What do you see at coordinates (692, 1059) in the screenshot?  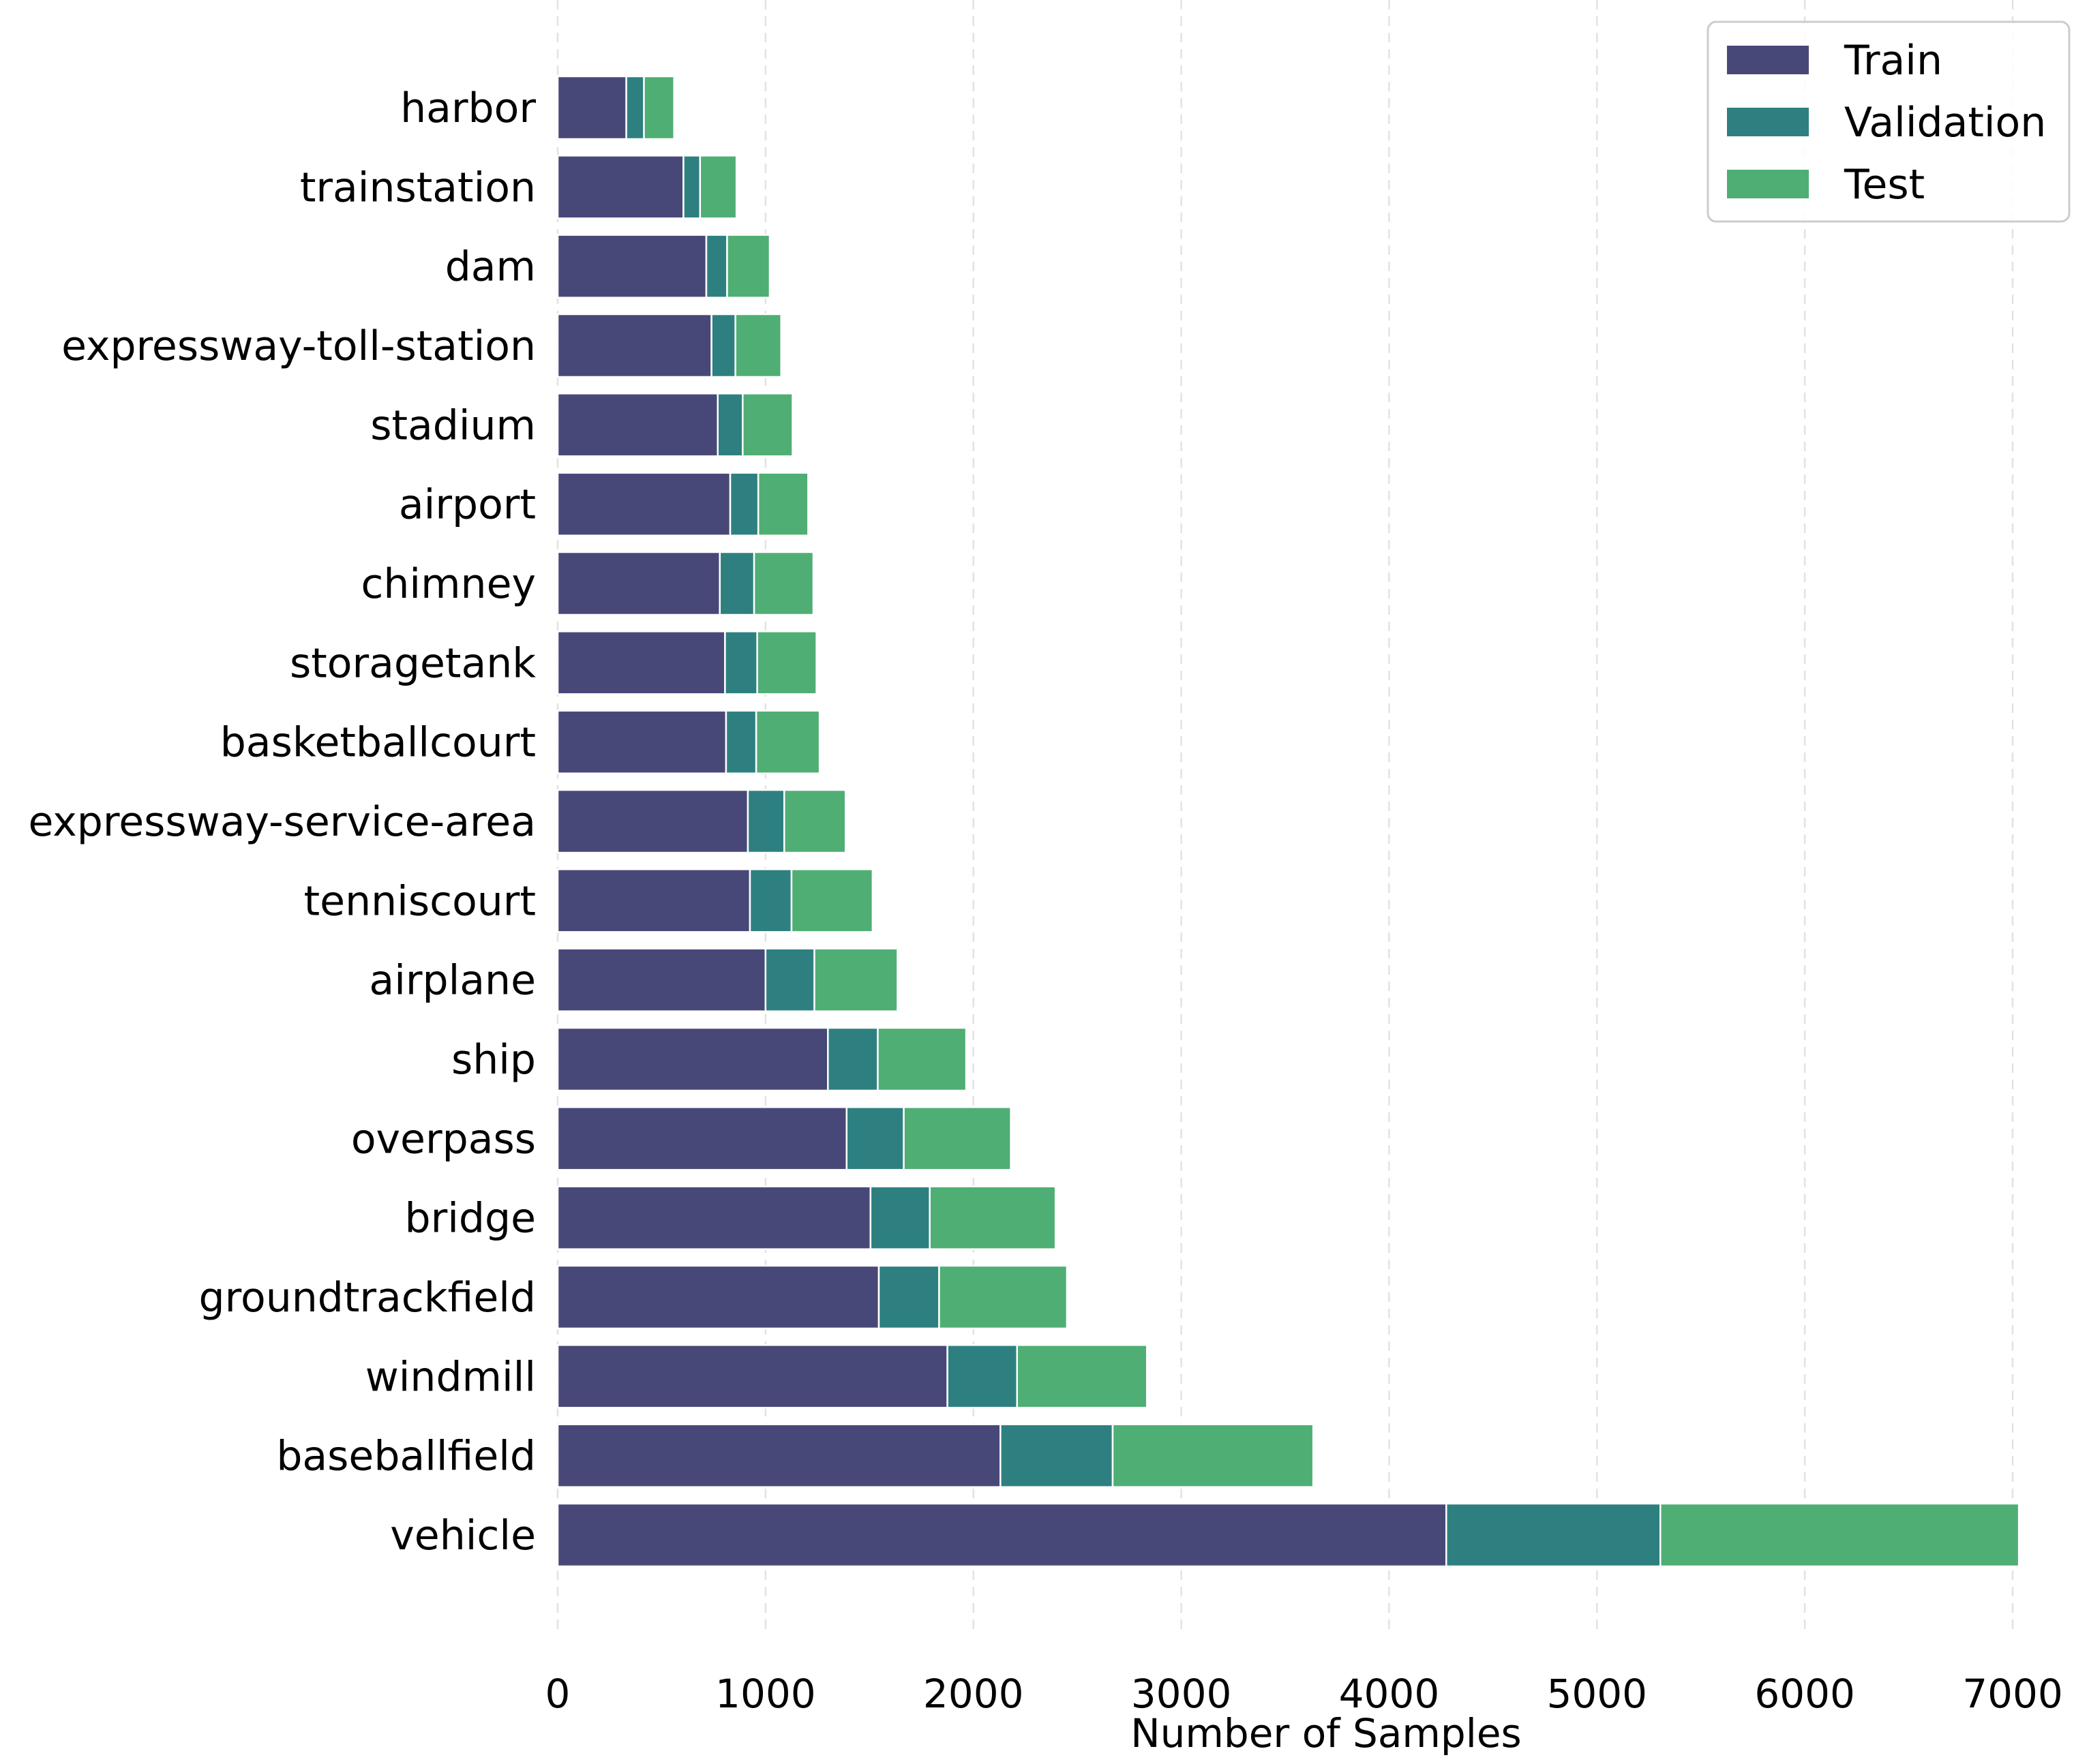 I see `bar-train-ship` at bounding box center [692, 1059].